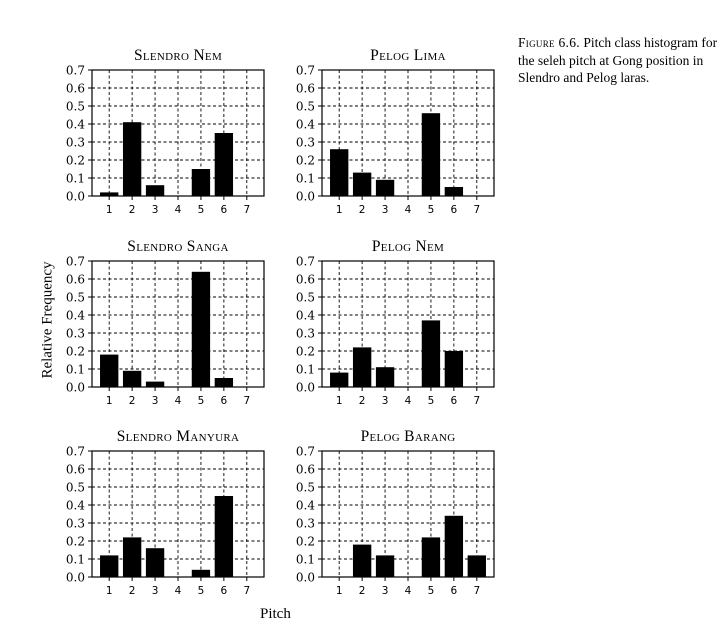  Describe the element at coordinates (275, 614) in the screenshot. I see `x-axis-label: Pitch` at that location.